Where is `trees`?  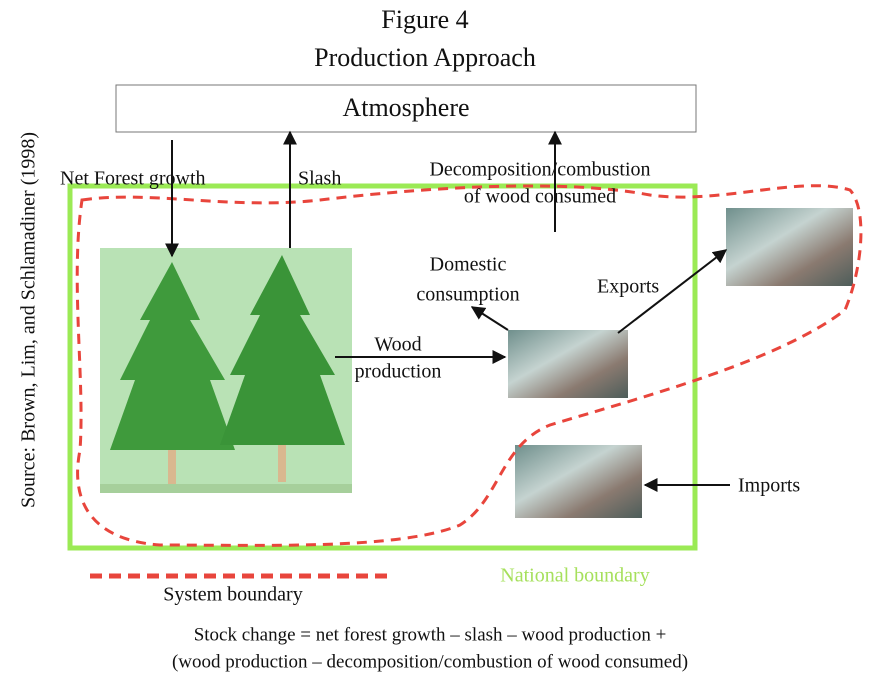
trees is located at coordinates (226, 374).